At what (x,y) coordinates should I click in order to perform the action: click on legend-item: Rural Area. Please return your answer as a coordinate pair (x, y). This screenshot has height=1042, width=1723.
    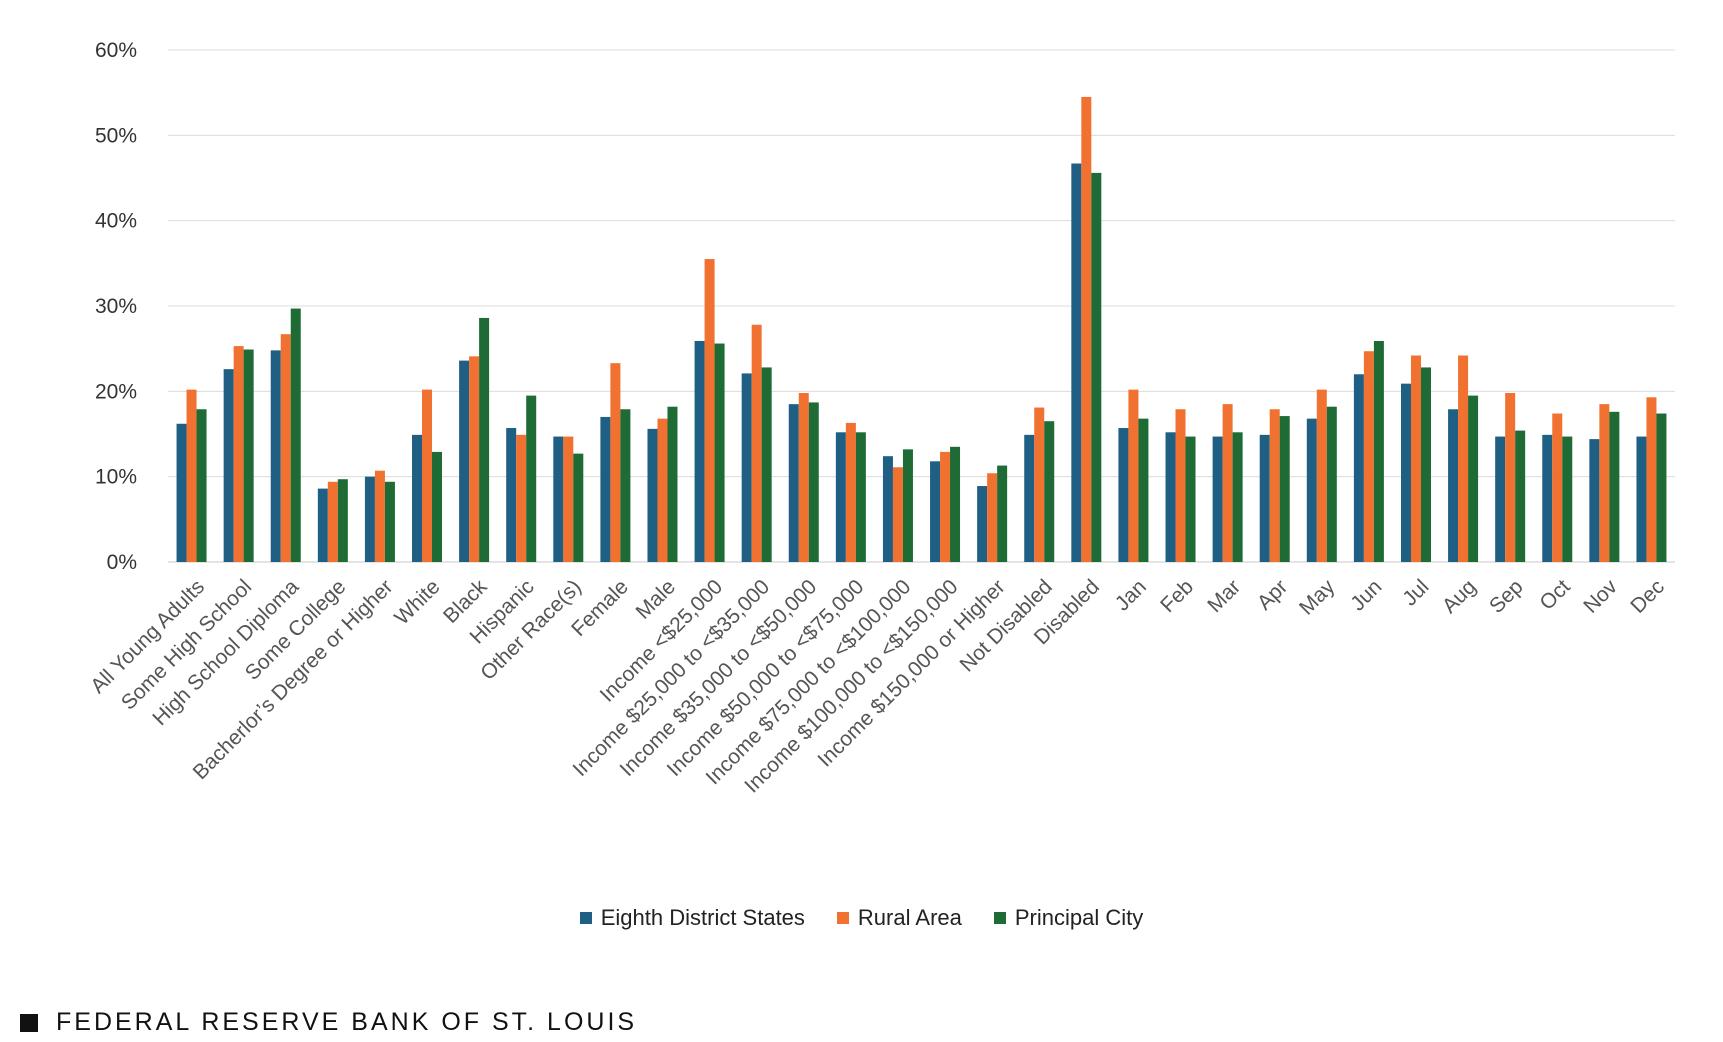
    Looking at the image, I should click on (899, 918).